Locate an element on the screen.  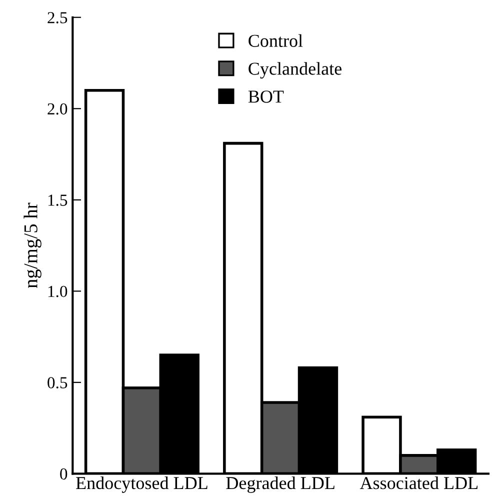
y-tick-label: 1.5 is located at coordinates (58, 200).